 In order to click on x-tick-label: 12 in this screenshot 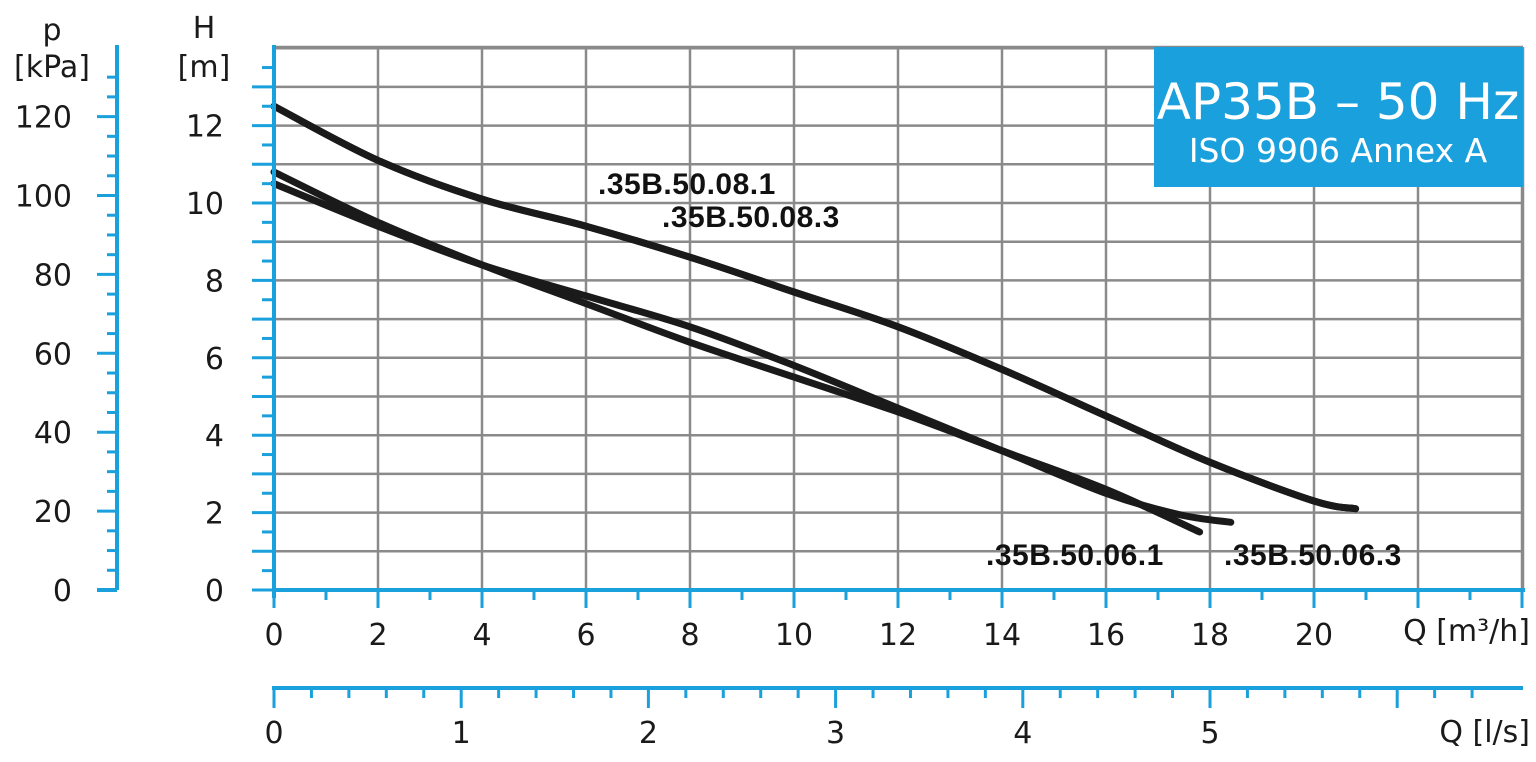, I will do `click(898, 635)`.